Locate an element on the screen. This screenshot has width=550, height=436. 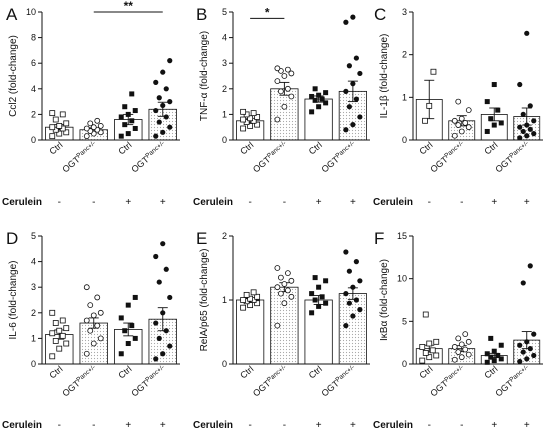
y-tick-label: 6 is located at coordinates (33, 63).